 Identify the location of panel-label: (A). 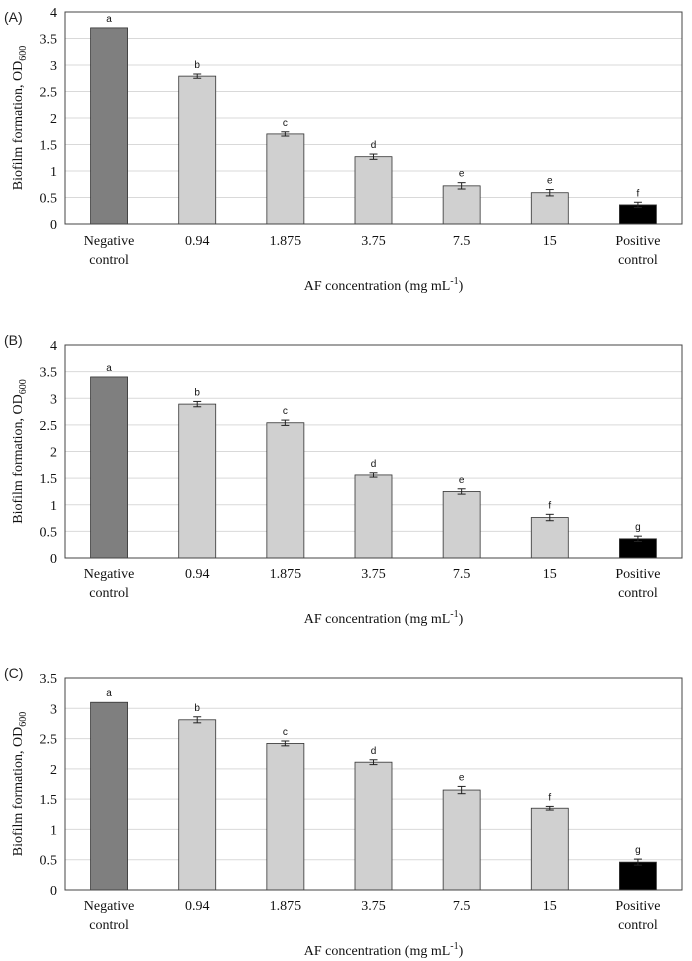
(13, 17).